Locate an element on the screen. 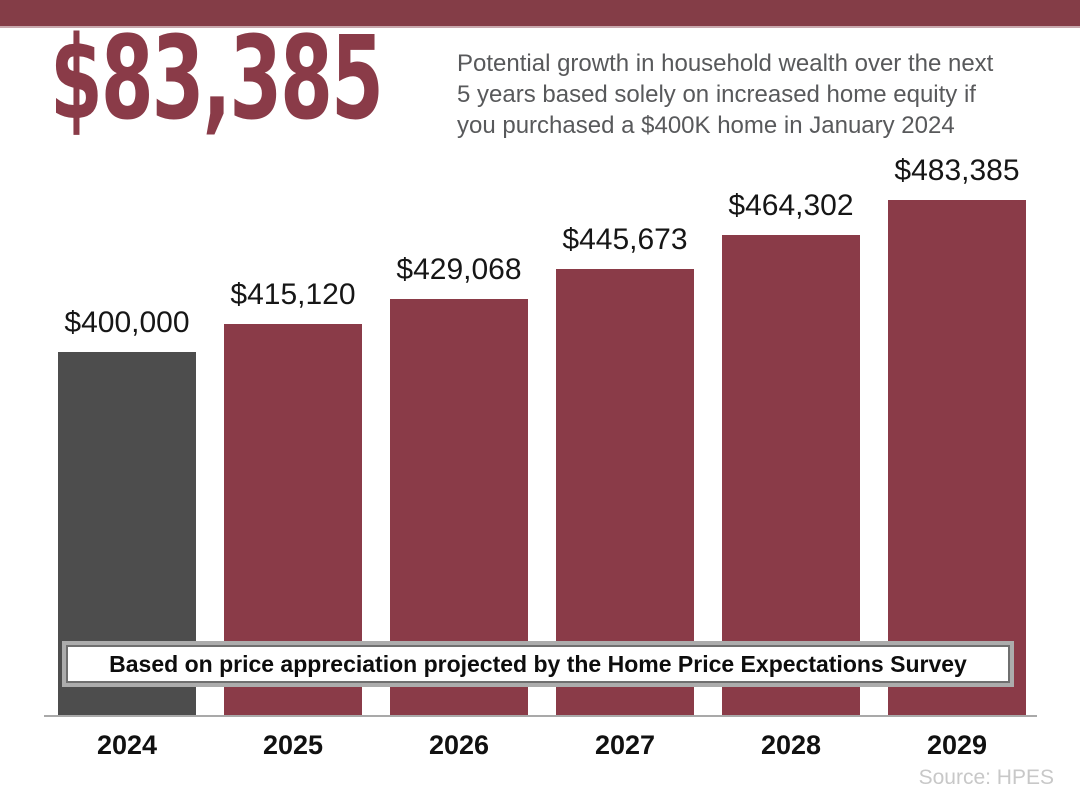 This screenshot has height=810, width=1080. x-axis-label-2028: 2028 is located at coordinates (791, 745).